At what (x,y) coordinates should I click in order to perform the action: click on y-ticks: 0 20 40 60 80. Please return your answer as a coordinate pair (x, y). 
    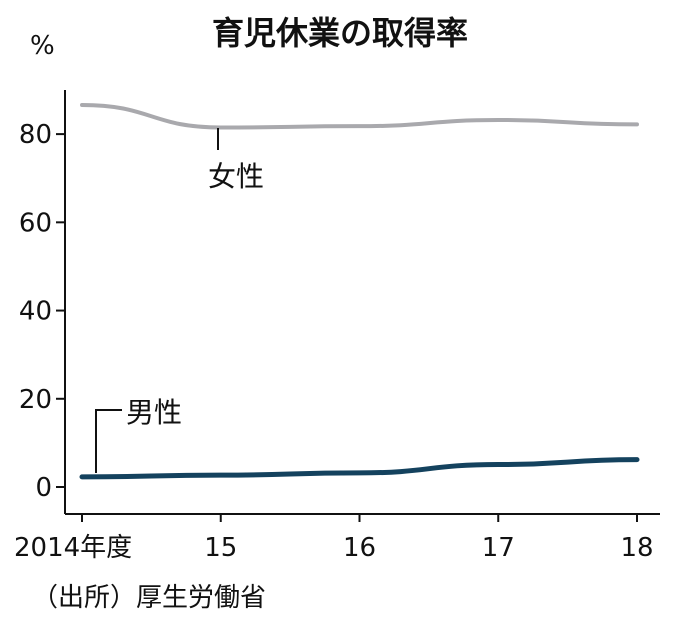
    Looking at the image, I should click on (42, 311).